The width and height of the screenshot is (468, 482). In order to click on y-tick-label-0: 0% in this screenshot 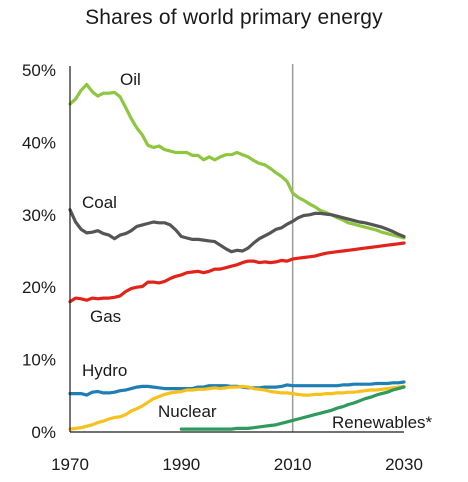, I will do `click(43, 432)`.